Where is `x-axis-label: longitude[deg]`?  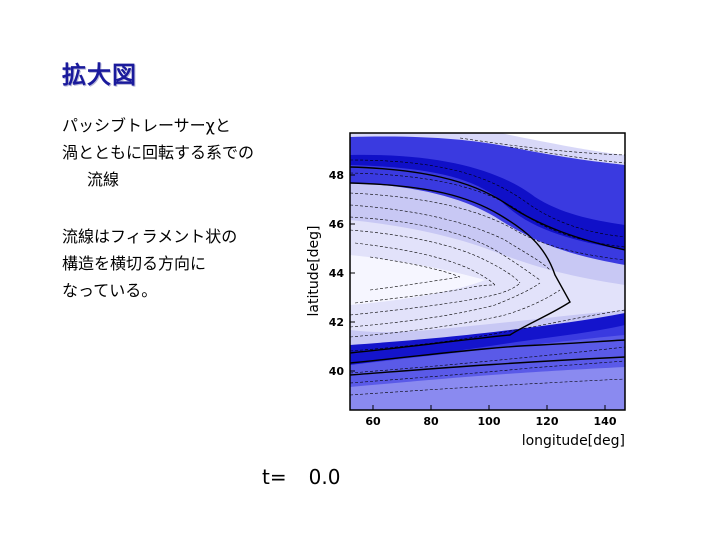
x-axis-label: longitude[deg] is located at coordinates (573, 441).